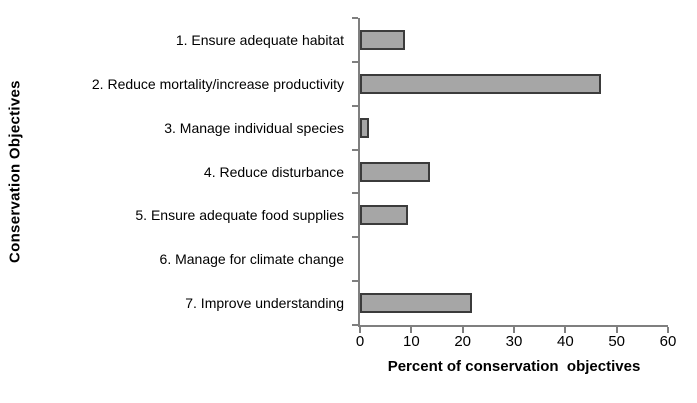 The height and width of the screenshot is (403, 697). I want to click on x-axis-title: Percent of conservation objectives, so click(514, 366).